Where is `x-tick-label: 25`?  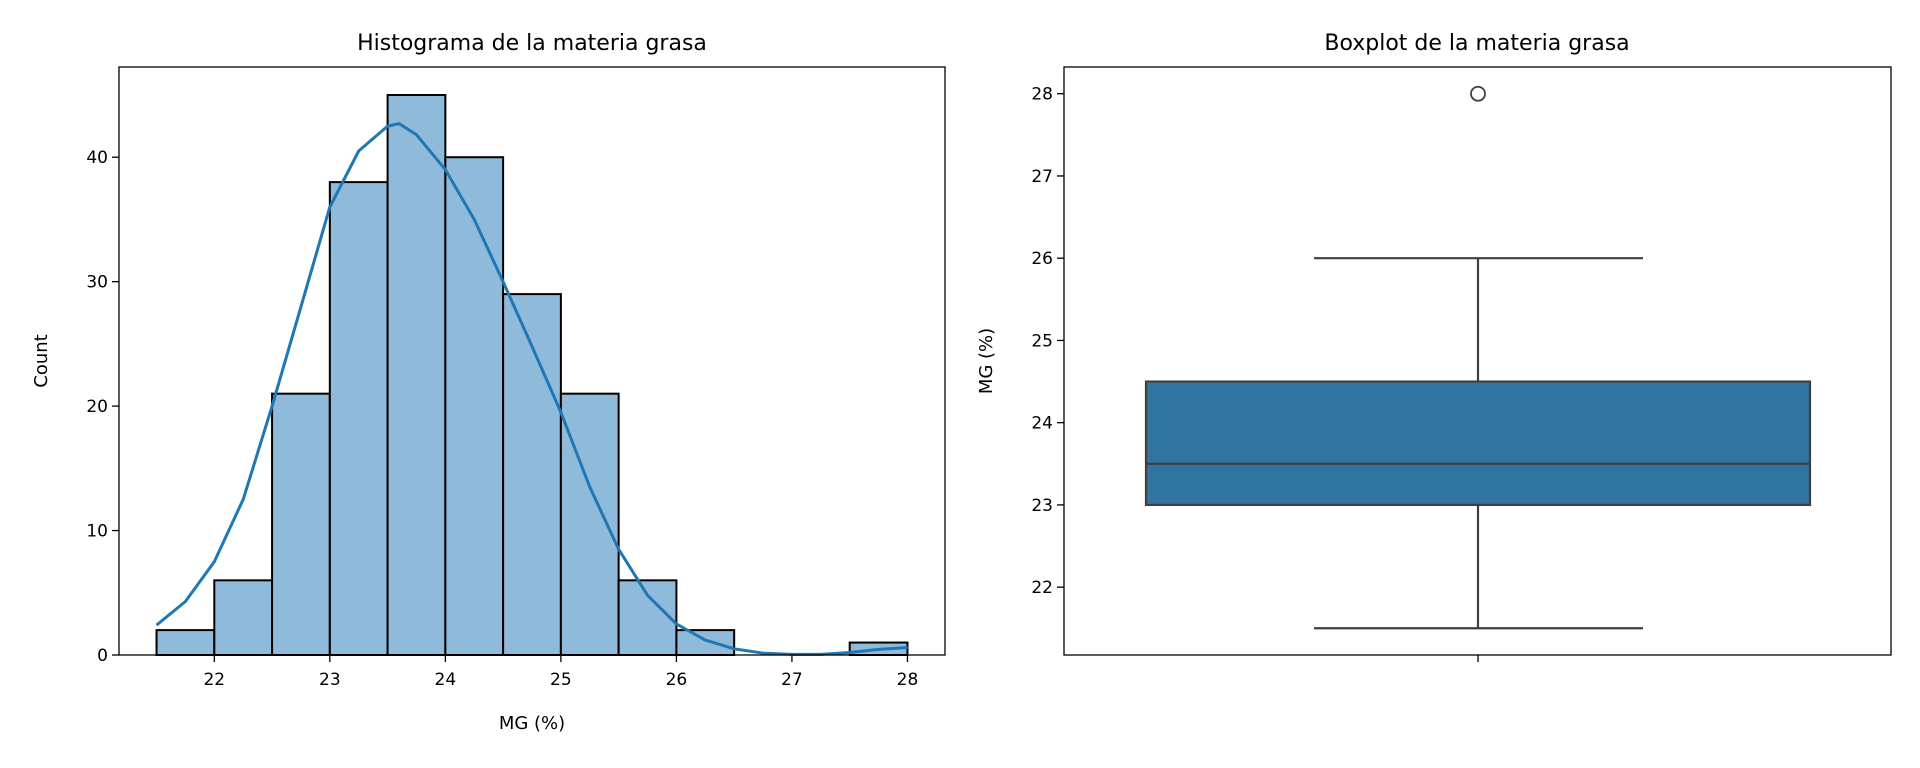 x-tick-label: 25 is located at coordinates (561, 680).